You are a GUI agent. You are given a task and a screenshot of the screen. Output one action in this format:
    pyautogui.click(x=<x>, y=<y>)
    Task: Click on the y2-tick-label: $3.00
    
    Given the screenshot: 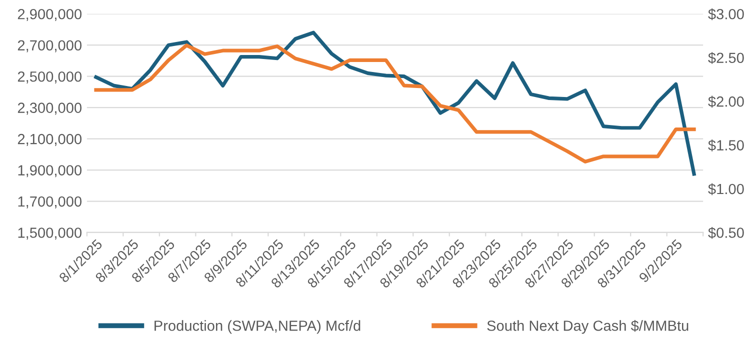 What is the action you would take?
    pyautogui.click(x=726, y=14)
    